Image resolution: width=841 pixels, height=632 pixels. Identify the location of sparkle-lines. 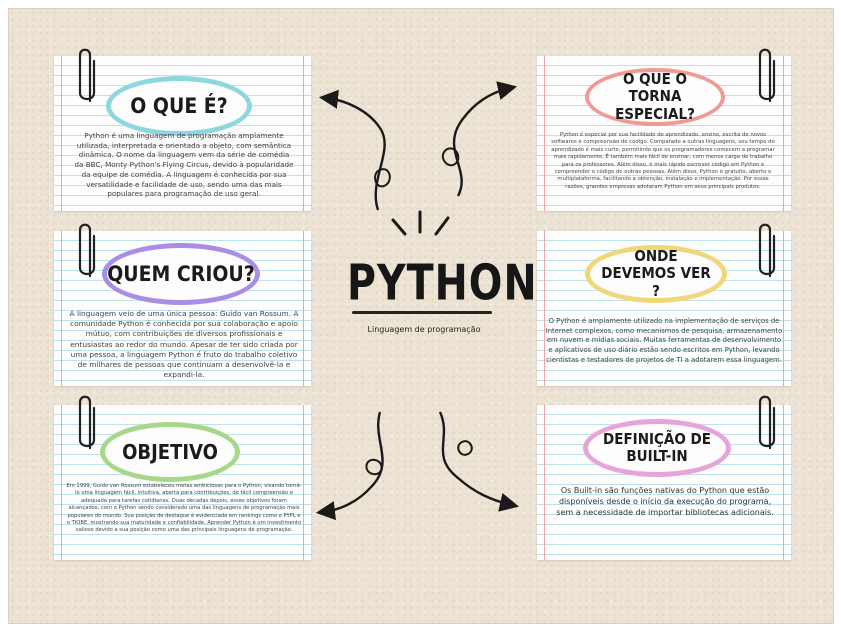
(420, 223).